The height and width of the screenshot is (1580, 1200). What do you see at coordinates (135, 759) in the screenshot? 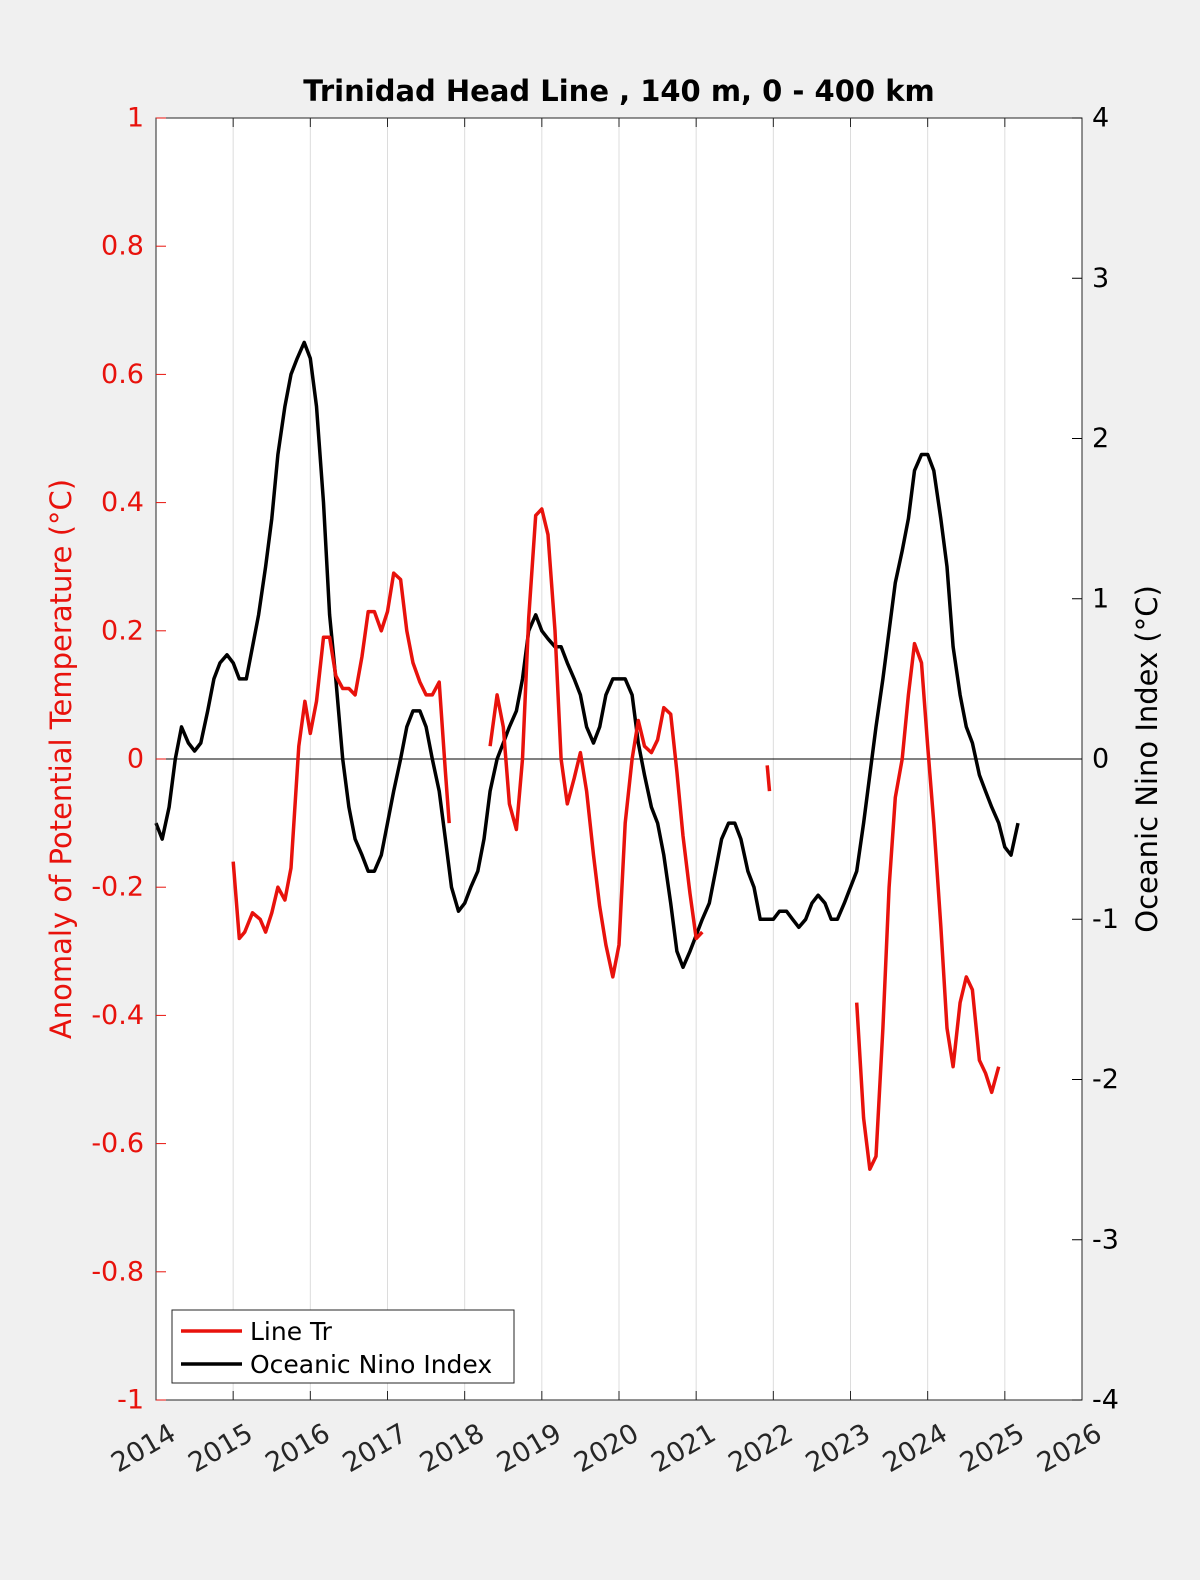
I see `y-left-tick-label: 0` at bounding box center [135, 759].